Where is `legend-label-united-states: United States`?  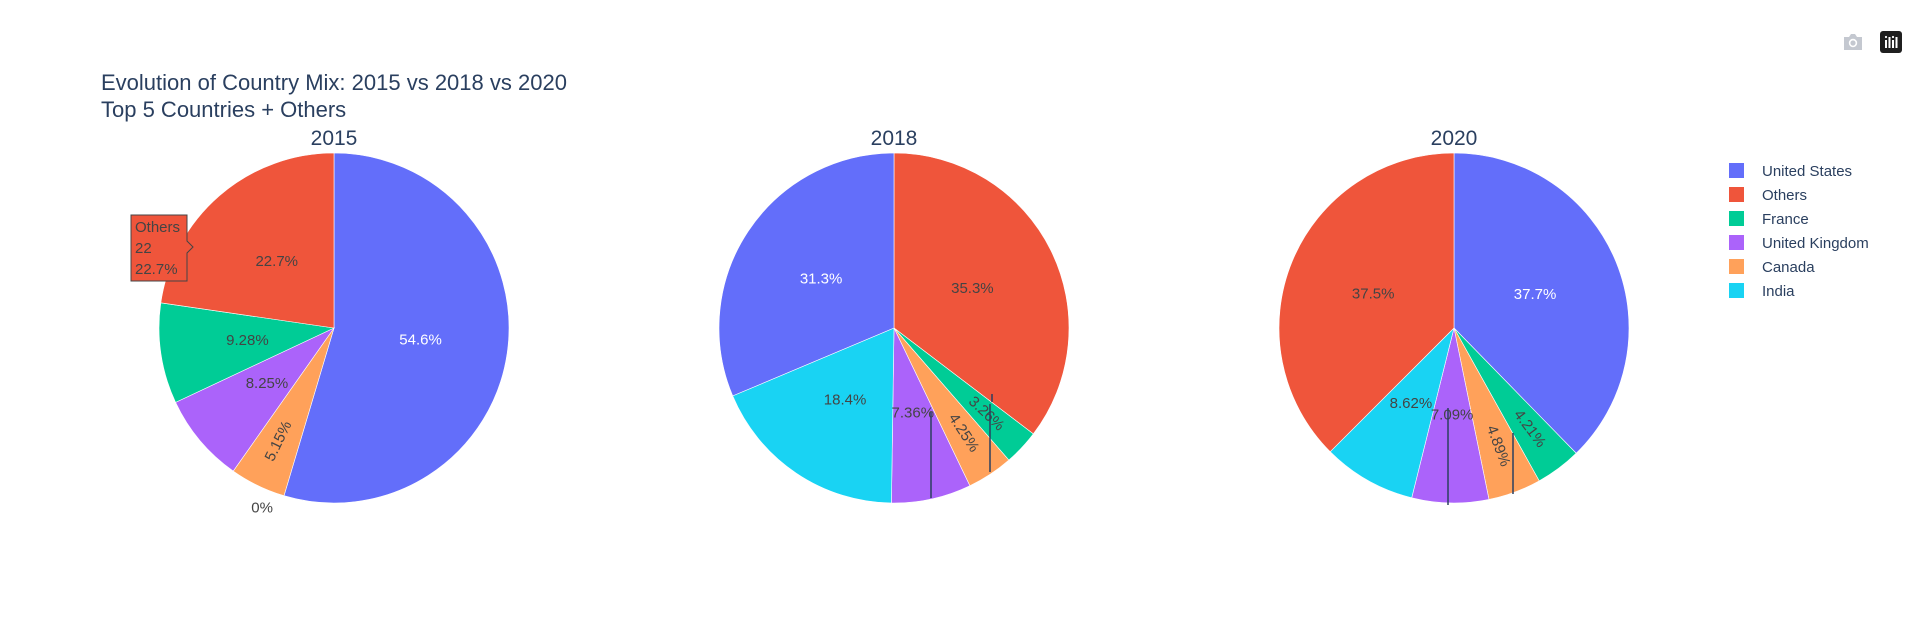
legend-label-united-states: United States is located at coordinates (1807, 171).